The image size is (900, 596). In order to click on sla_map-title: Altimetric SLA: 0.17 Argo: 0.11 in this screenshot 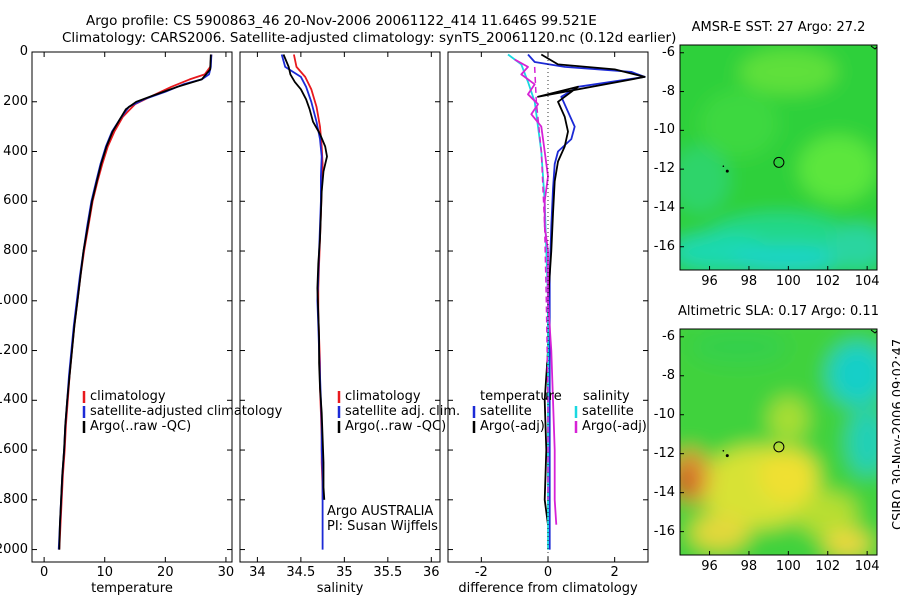, I will do `click(778, 311)`.